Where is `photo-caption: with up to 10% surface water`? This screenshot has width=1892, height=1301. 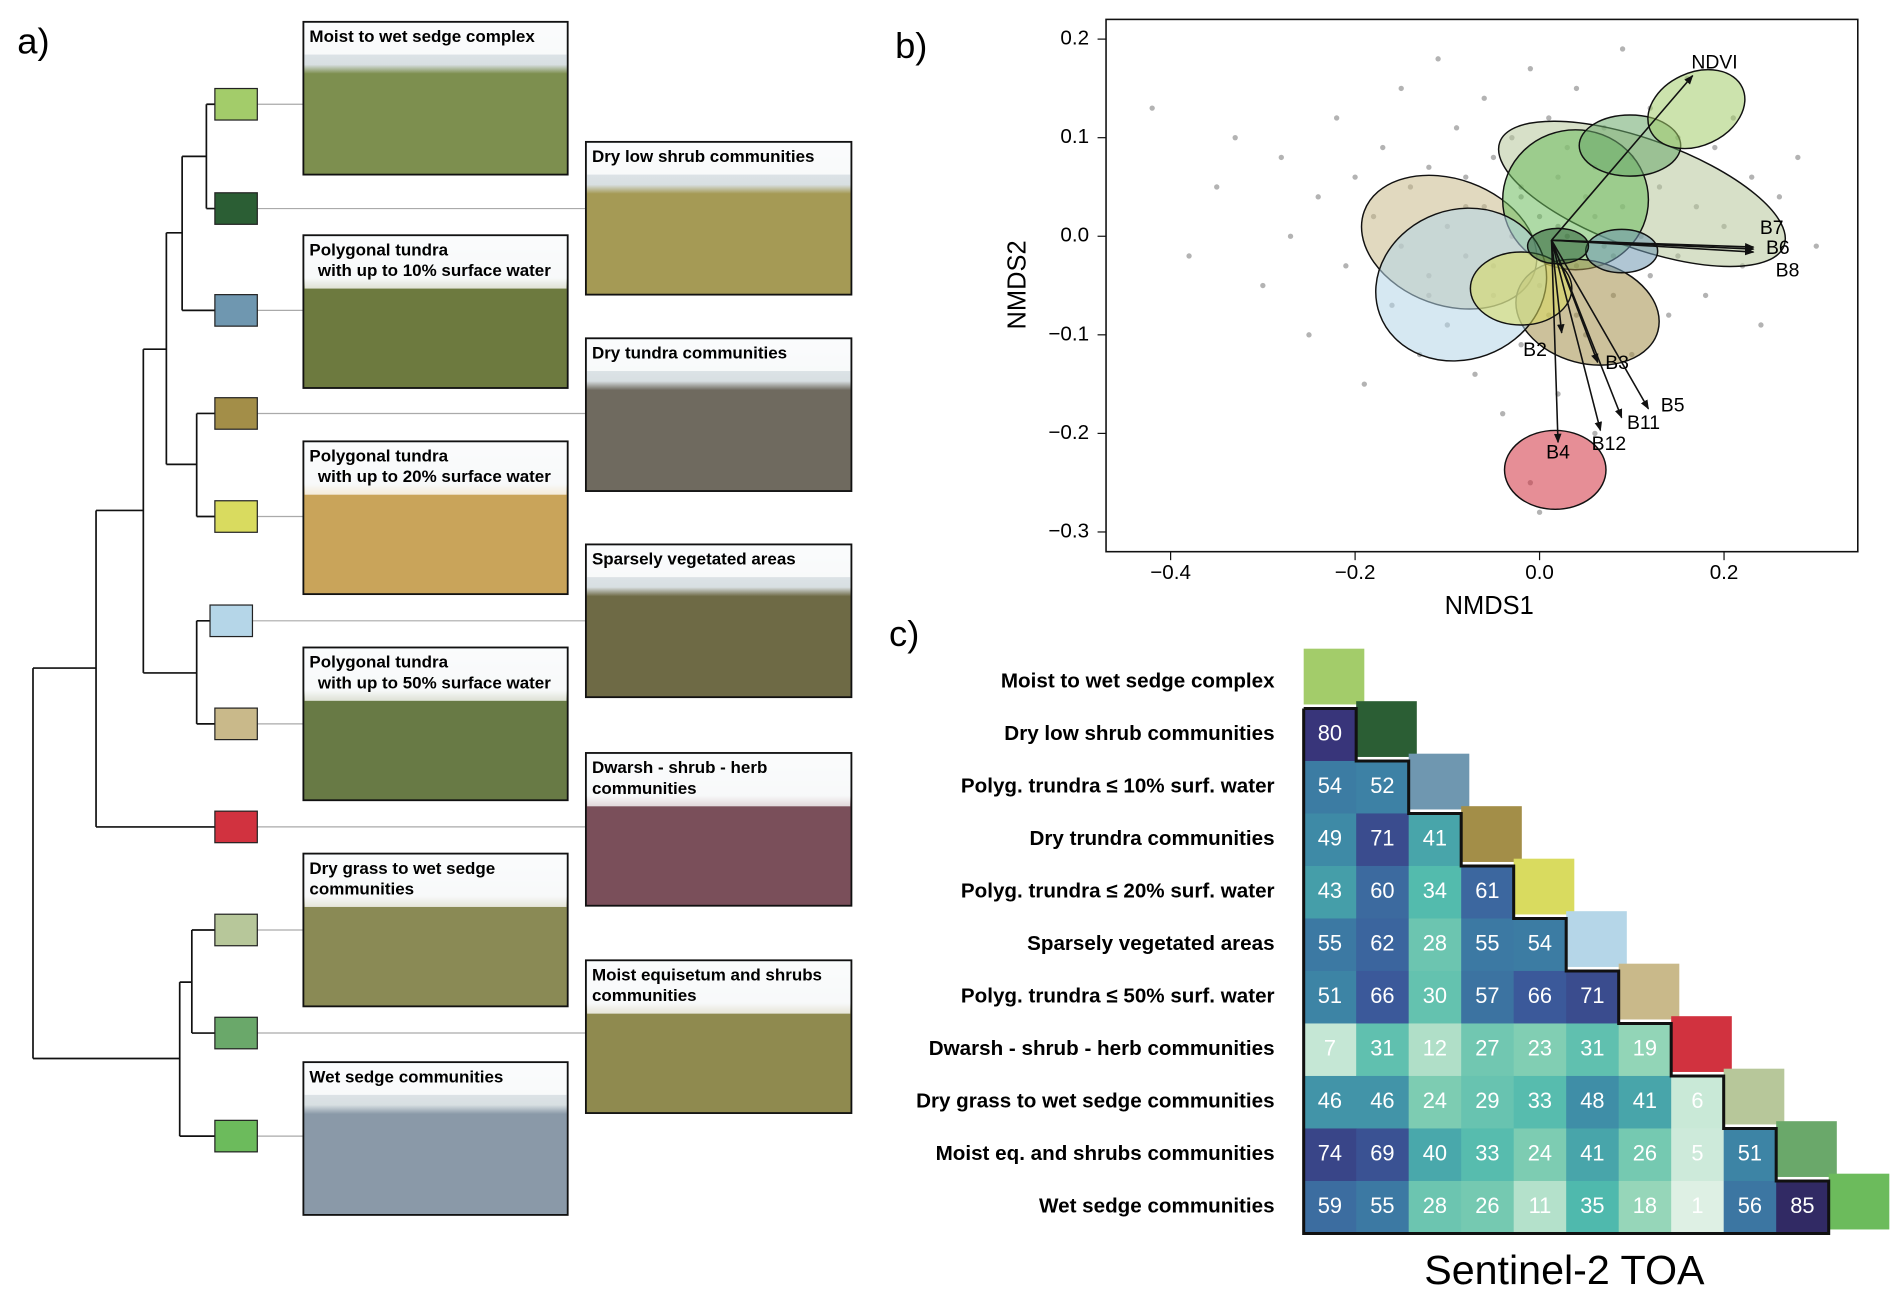 photo-caption: with up to 10% surface water is located at coordinates (434, 270).